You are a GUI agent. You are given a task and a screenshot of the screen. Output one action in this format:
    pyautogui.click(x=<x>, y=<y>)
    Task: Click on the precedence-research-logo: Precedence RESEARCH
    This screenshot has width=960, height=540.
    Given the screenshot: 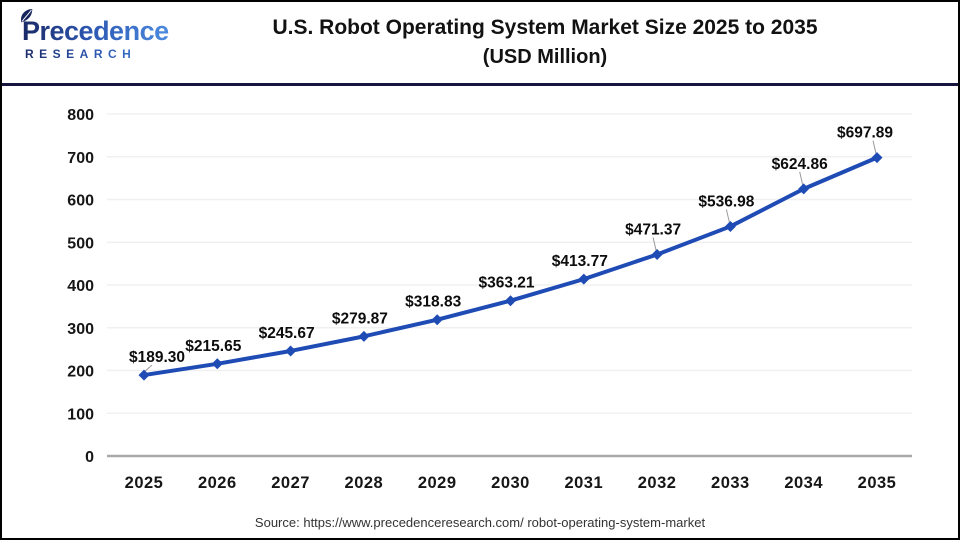 What is the action you would take?
    pyautogui.click(x=101, y=34)
    